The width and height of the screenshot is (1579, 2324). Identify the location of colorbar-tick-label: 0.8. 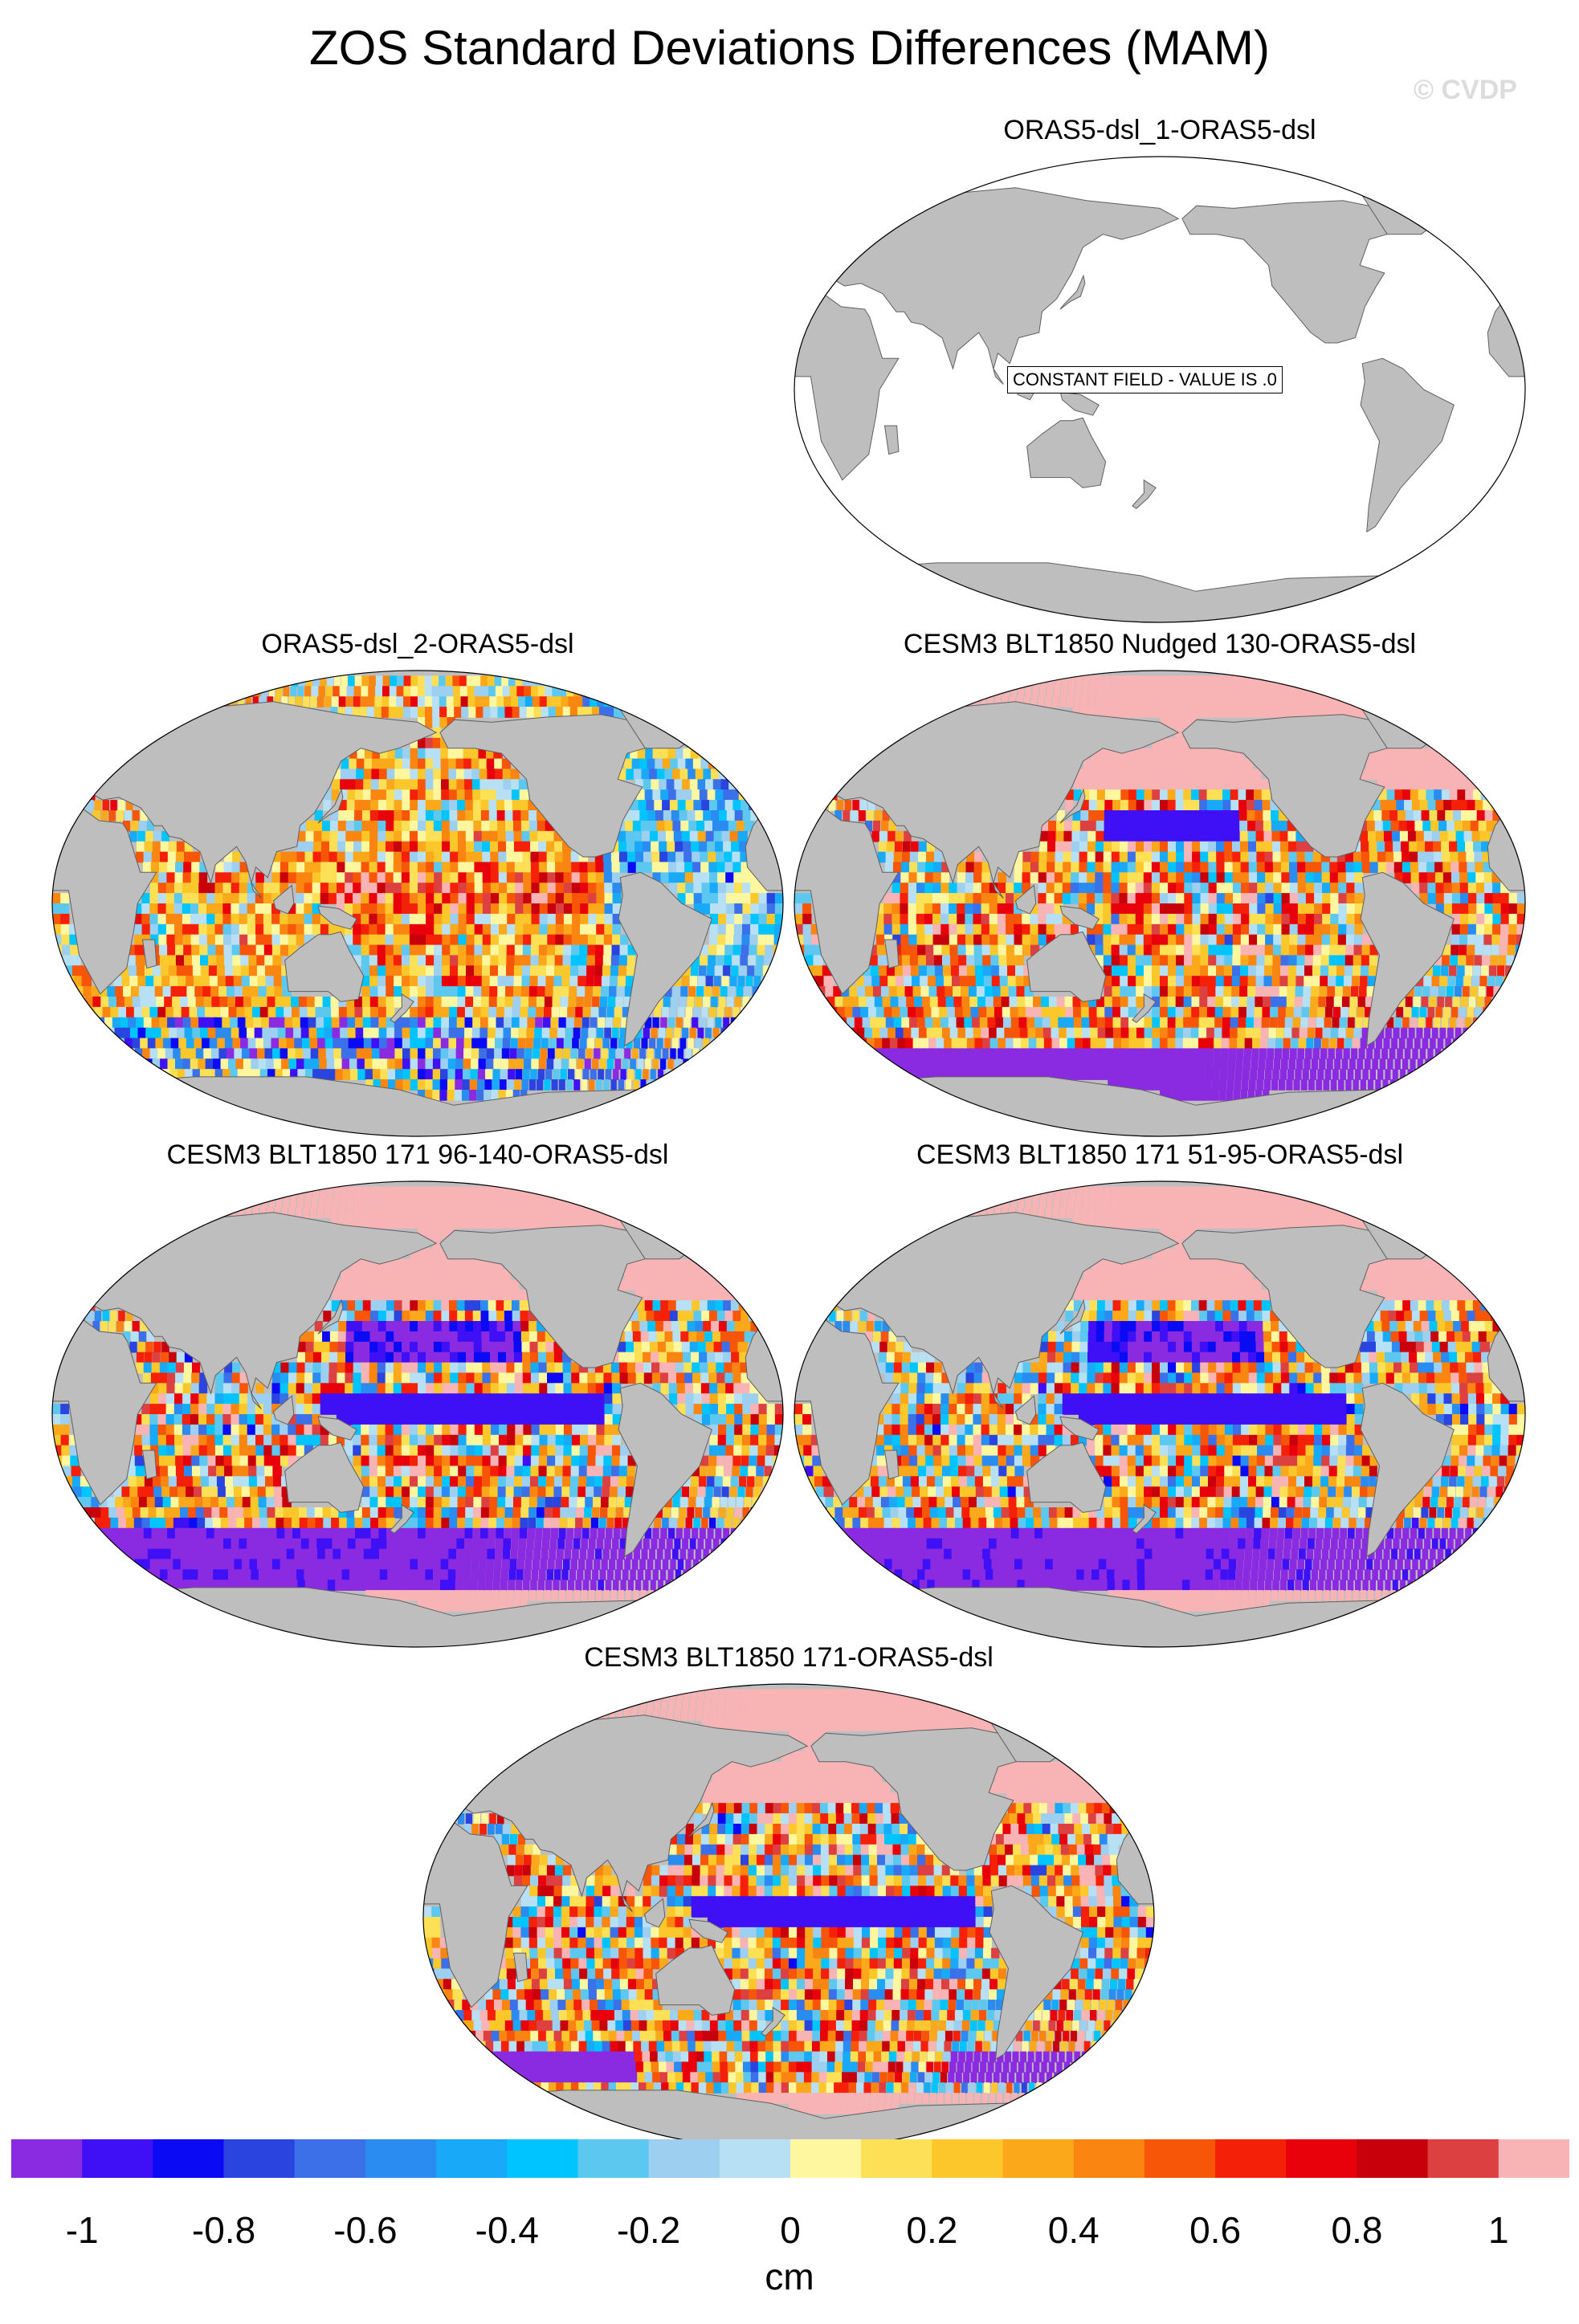
(1357, 2230).